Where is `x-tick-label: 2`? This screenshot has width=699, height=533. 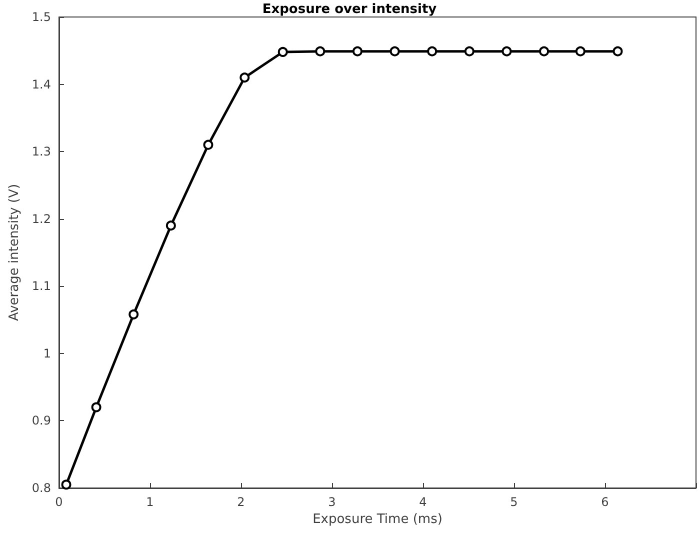
x-tick-label: 2 is located at coordinates (241, 502).